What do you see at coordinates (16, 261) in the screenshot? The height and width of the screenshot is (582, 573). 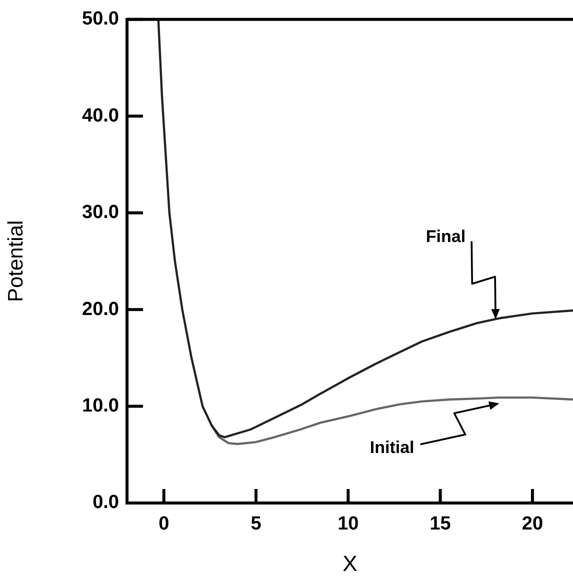 I see `y-axis-title: Potential` at bounding box center [16, 261].